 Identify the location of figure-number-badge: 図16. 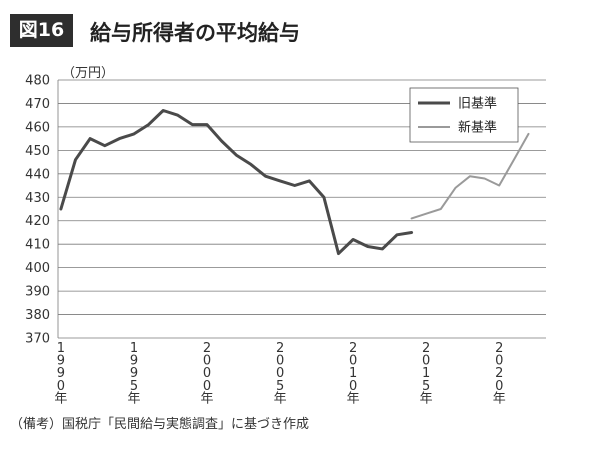
(41, 30).